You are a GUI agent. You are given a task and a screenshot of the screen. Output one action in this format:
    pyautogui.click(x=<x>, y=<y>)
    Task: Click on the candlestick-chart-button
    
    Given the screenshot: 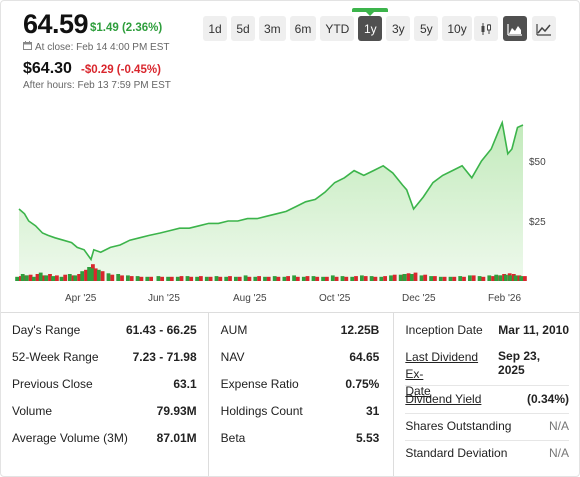 What is the action you would take?
    pyautogui.click(x=486, y=28)
    